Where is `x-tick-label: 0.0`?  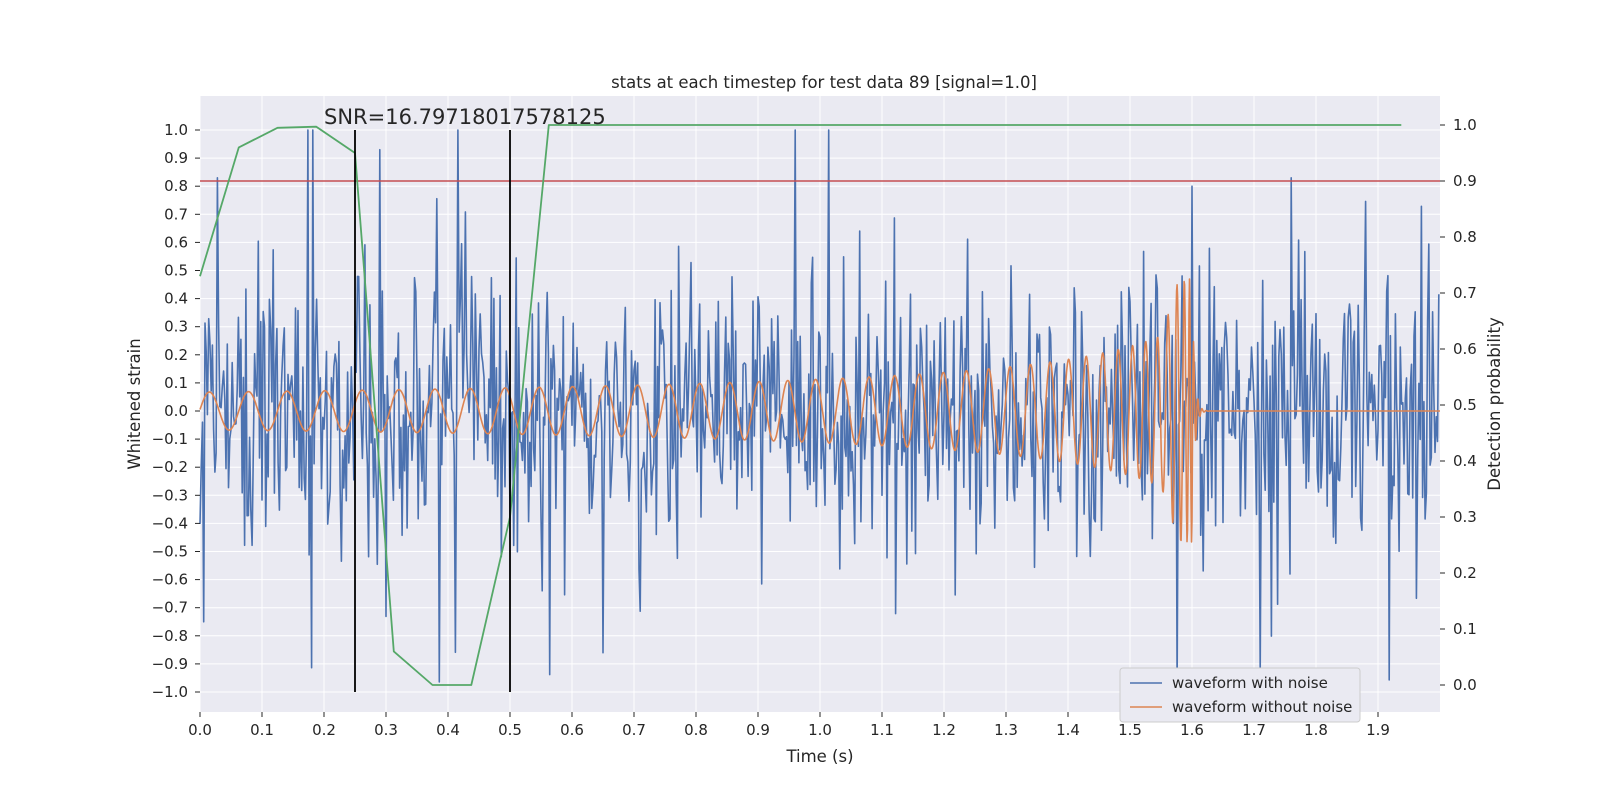 x-tick-label: 0.0 is located at coordinates (200, 730).